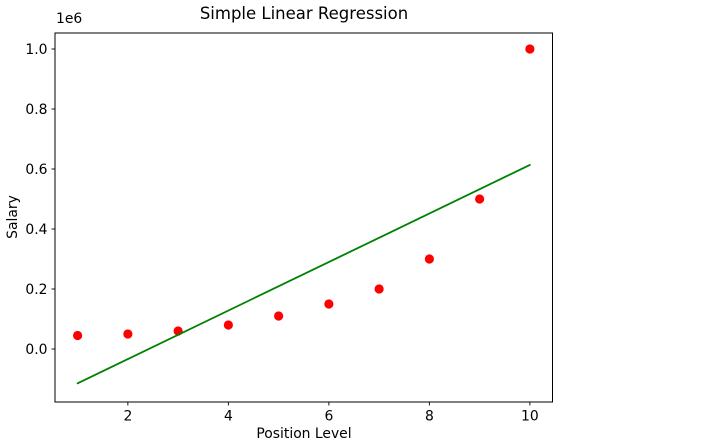 The width and height of the screenshot is (715, 445). Describe the element at coordinates (36, 110) in the screenshot. I see `y-tick-label: 0.8` at that location.